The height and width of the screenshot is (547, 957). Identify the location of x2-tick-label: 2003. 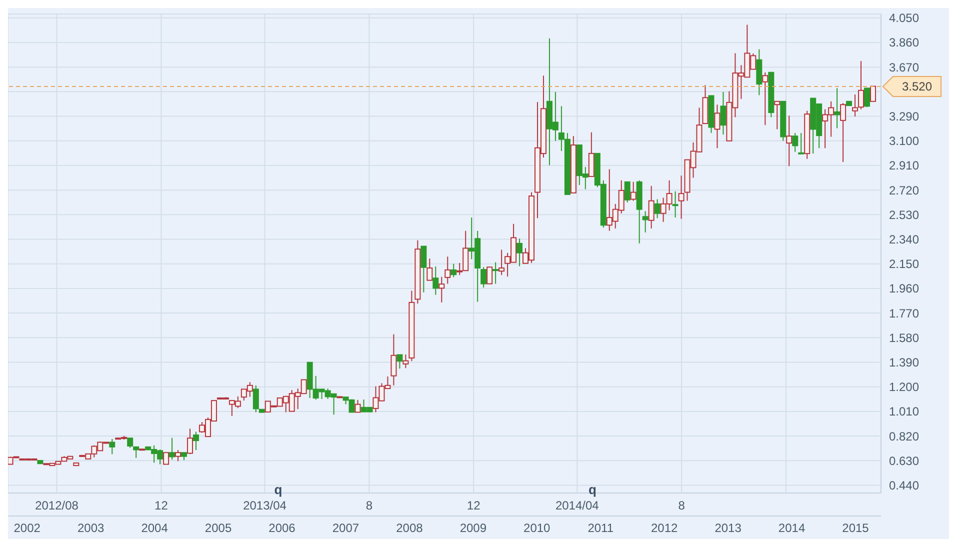
(91, 528).